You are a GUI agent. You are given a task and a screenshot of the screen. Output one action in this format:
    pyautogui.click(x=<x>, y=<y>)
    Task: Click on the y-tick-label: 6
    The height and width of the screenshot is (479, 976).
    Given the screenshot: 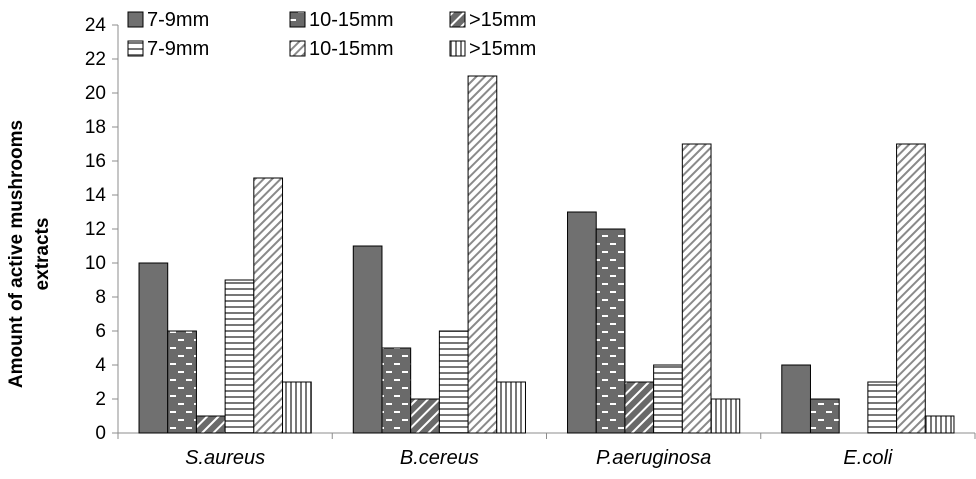 What is the action you would take?
    pyautogui.click(x=100, y=331)
    